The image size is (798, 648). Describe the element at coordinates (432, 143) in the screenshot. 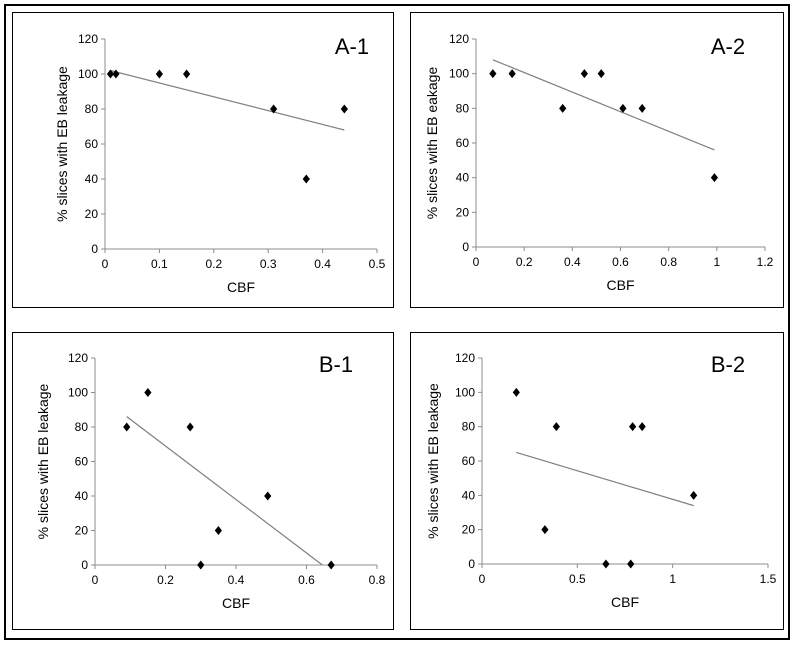

I see `y-axis-title: % slices with EB eakage` at that location.